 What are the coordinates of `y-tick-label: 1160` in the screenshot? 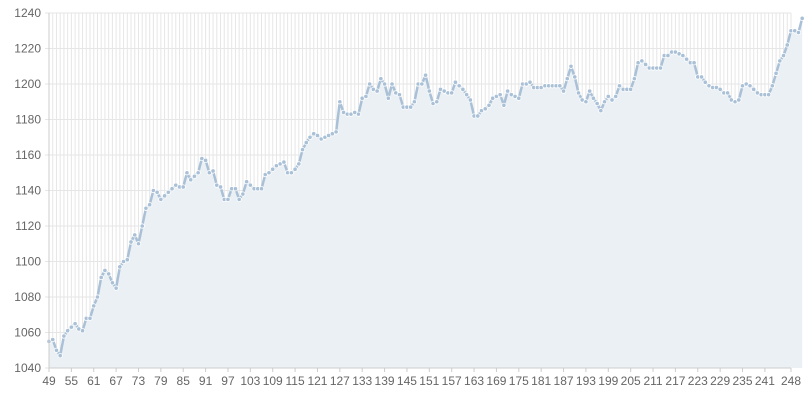 It's located at (28, 155).